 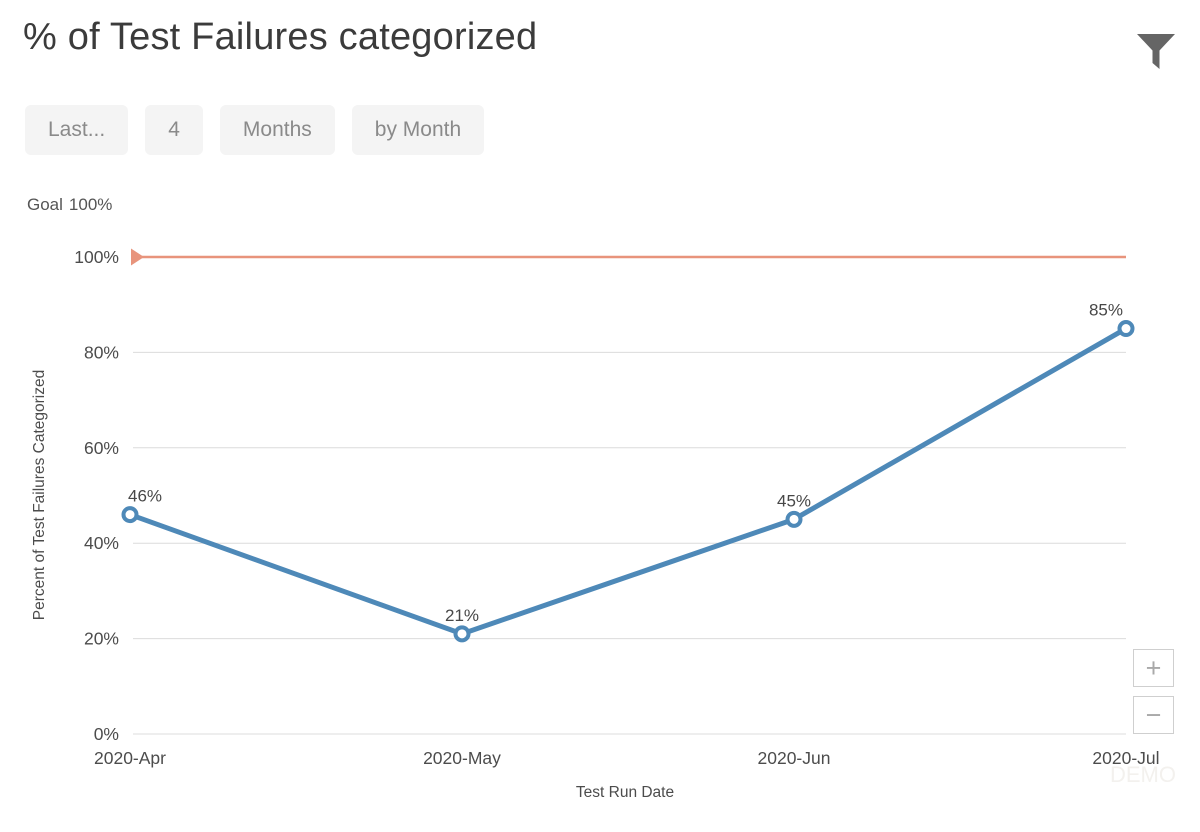 What do you see at coordinates (1153, 715) in the screenshot?
I see `zoom-out-button: −` at bounding box center [1153, 715].